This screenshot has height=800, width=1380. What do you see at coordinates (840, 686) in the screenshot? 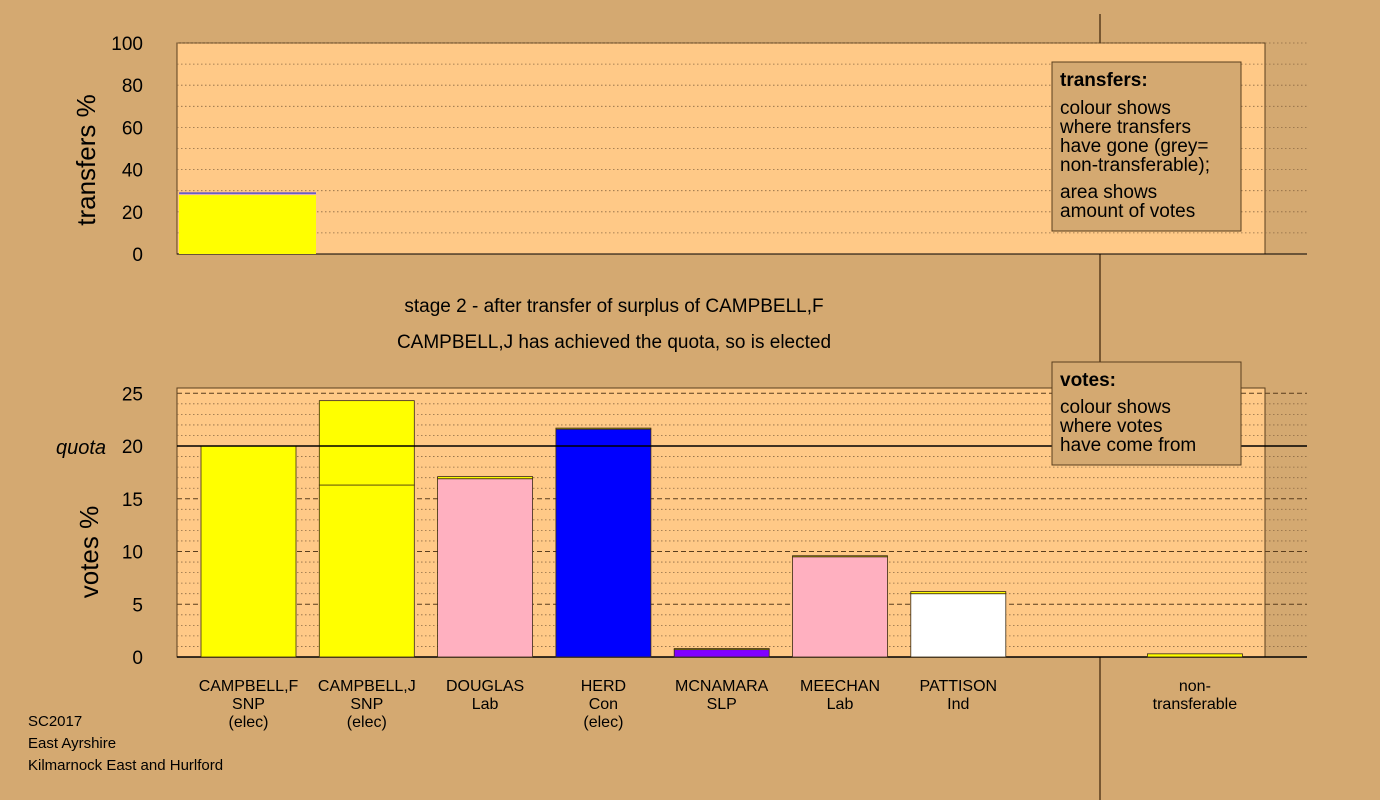
I see `candidate-label: MEECHAN` at bounding box center [840, 686].